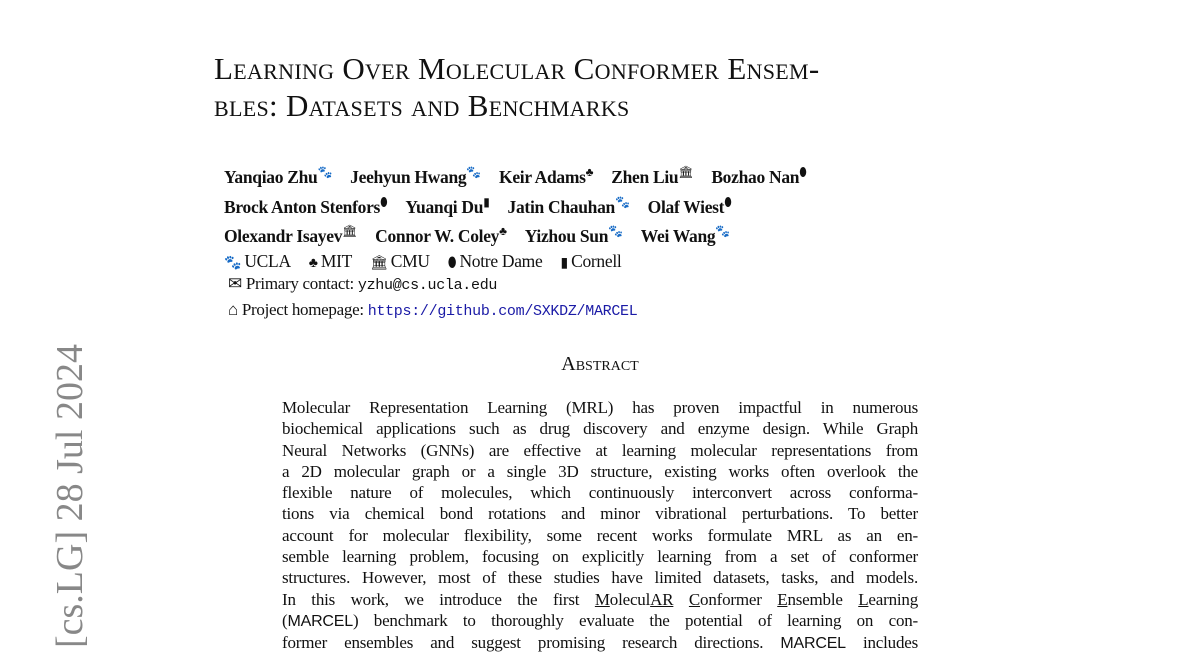  What do you see at coordinates (502, 311) in the screenshot?
I see `homepage-link: https://github.com/SXKDZ/MARCEL` at bounding box center [502, 311].